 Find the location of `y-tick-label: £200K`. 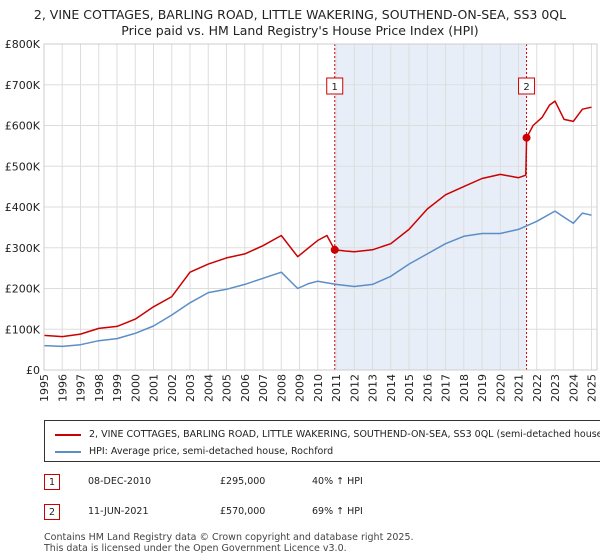

y-tick-label: £200K is located at coordinates (23, 289).